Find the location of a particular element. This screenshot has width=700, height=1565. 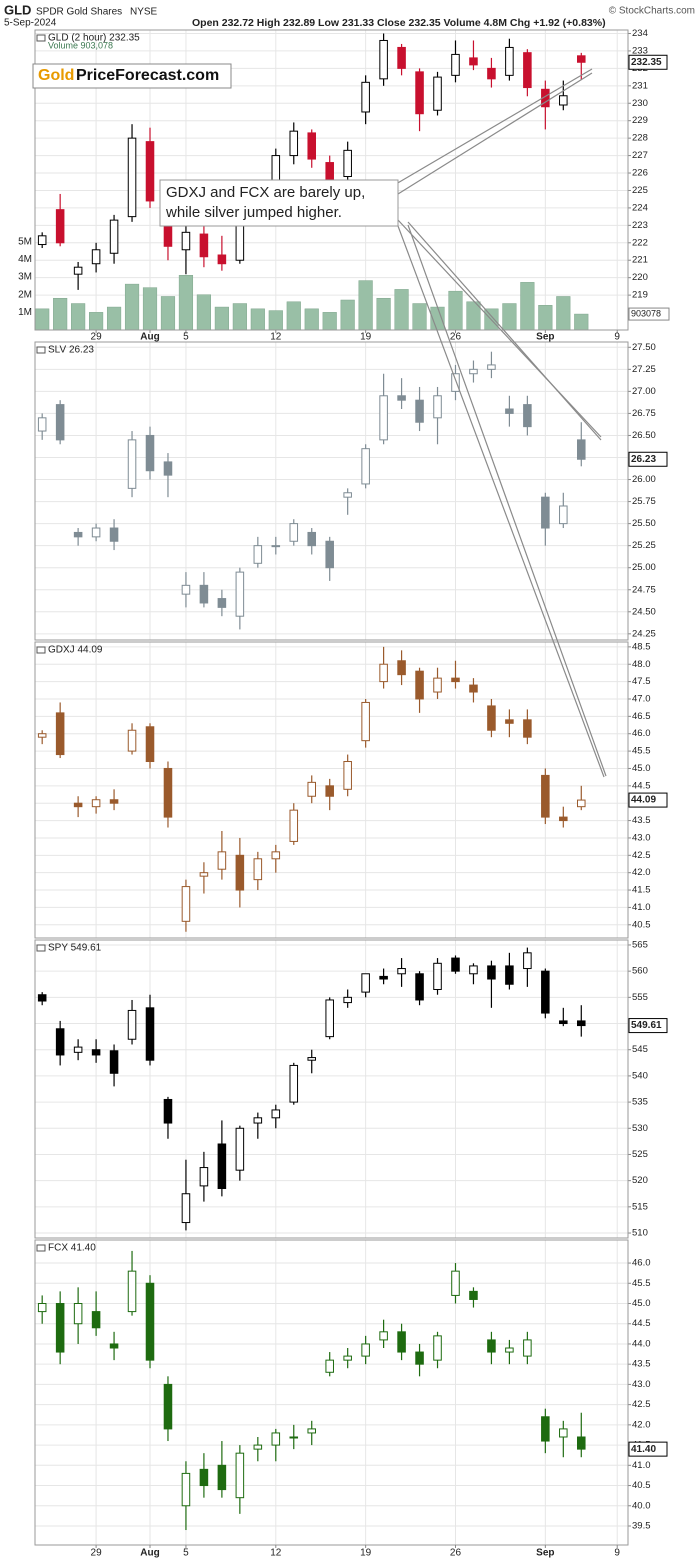

y-tick-label: 27.25 is located at coordinates (644, 369).